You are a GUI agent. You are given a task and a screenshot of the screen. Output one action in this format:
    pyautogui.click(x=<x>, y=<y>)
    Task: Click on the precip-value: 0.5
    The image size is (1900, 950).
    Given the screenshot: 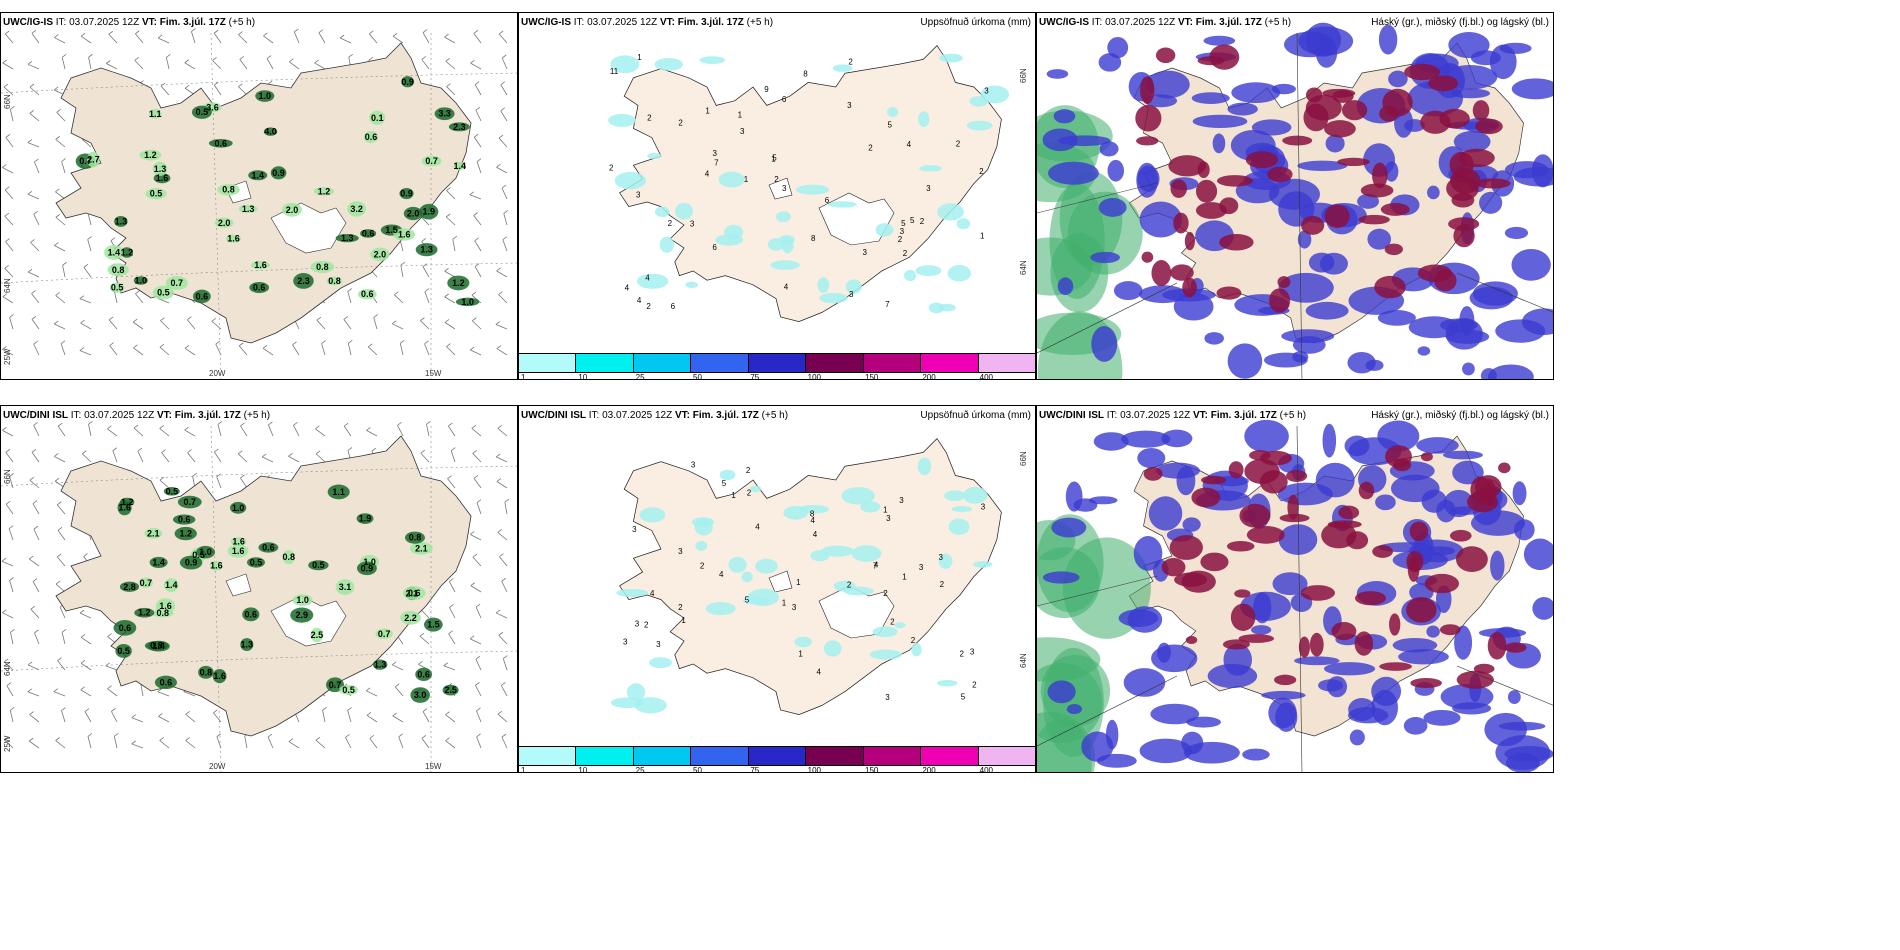 What is the action you would take?
    pyautogui.click(x=256, y=562)
    